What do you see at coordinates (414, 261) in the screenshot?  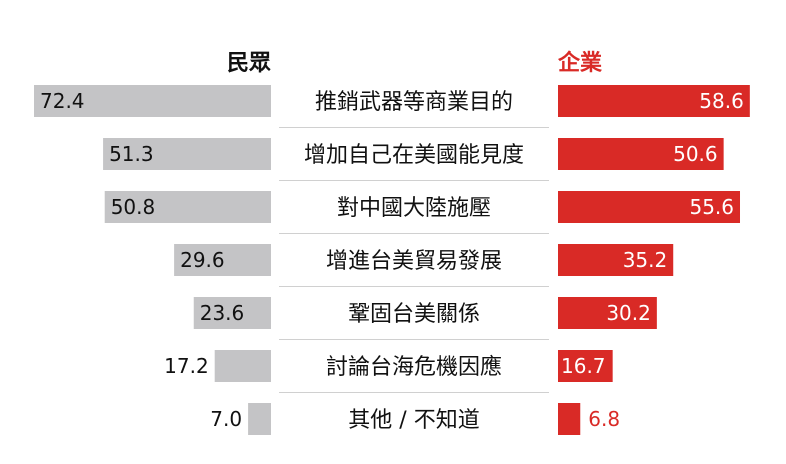 I see `category-label: 增進台美貿易發展` at bounding box center [414, 261].